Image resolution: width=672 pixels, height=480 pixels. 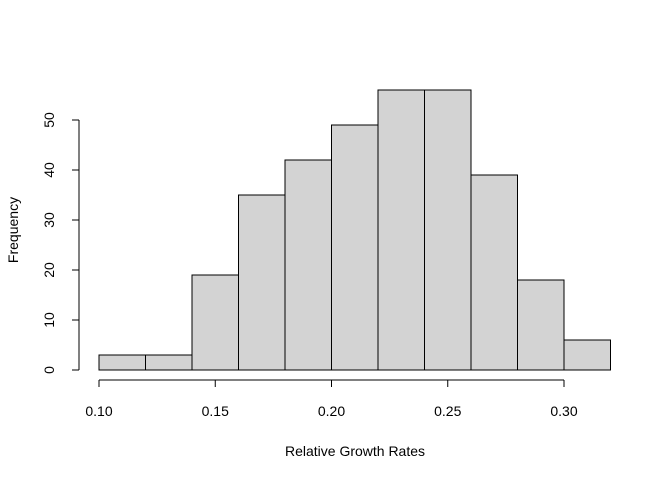 I want to click on y-axis: 0 10 20 30 40 50, so click(x=60, y=243).